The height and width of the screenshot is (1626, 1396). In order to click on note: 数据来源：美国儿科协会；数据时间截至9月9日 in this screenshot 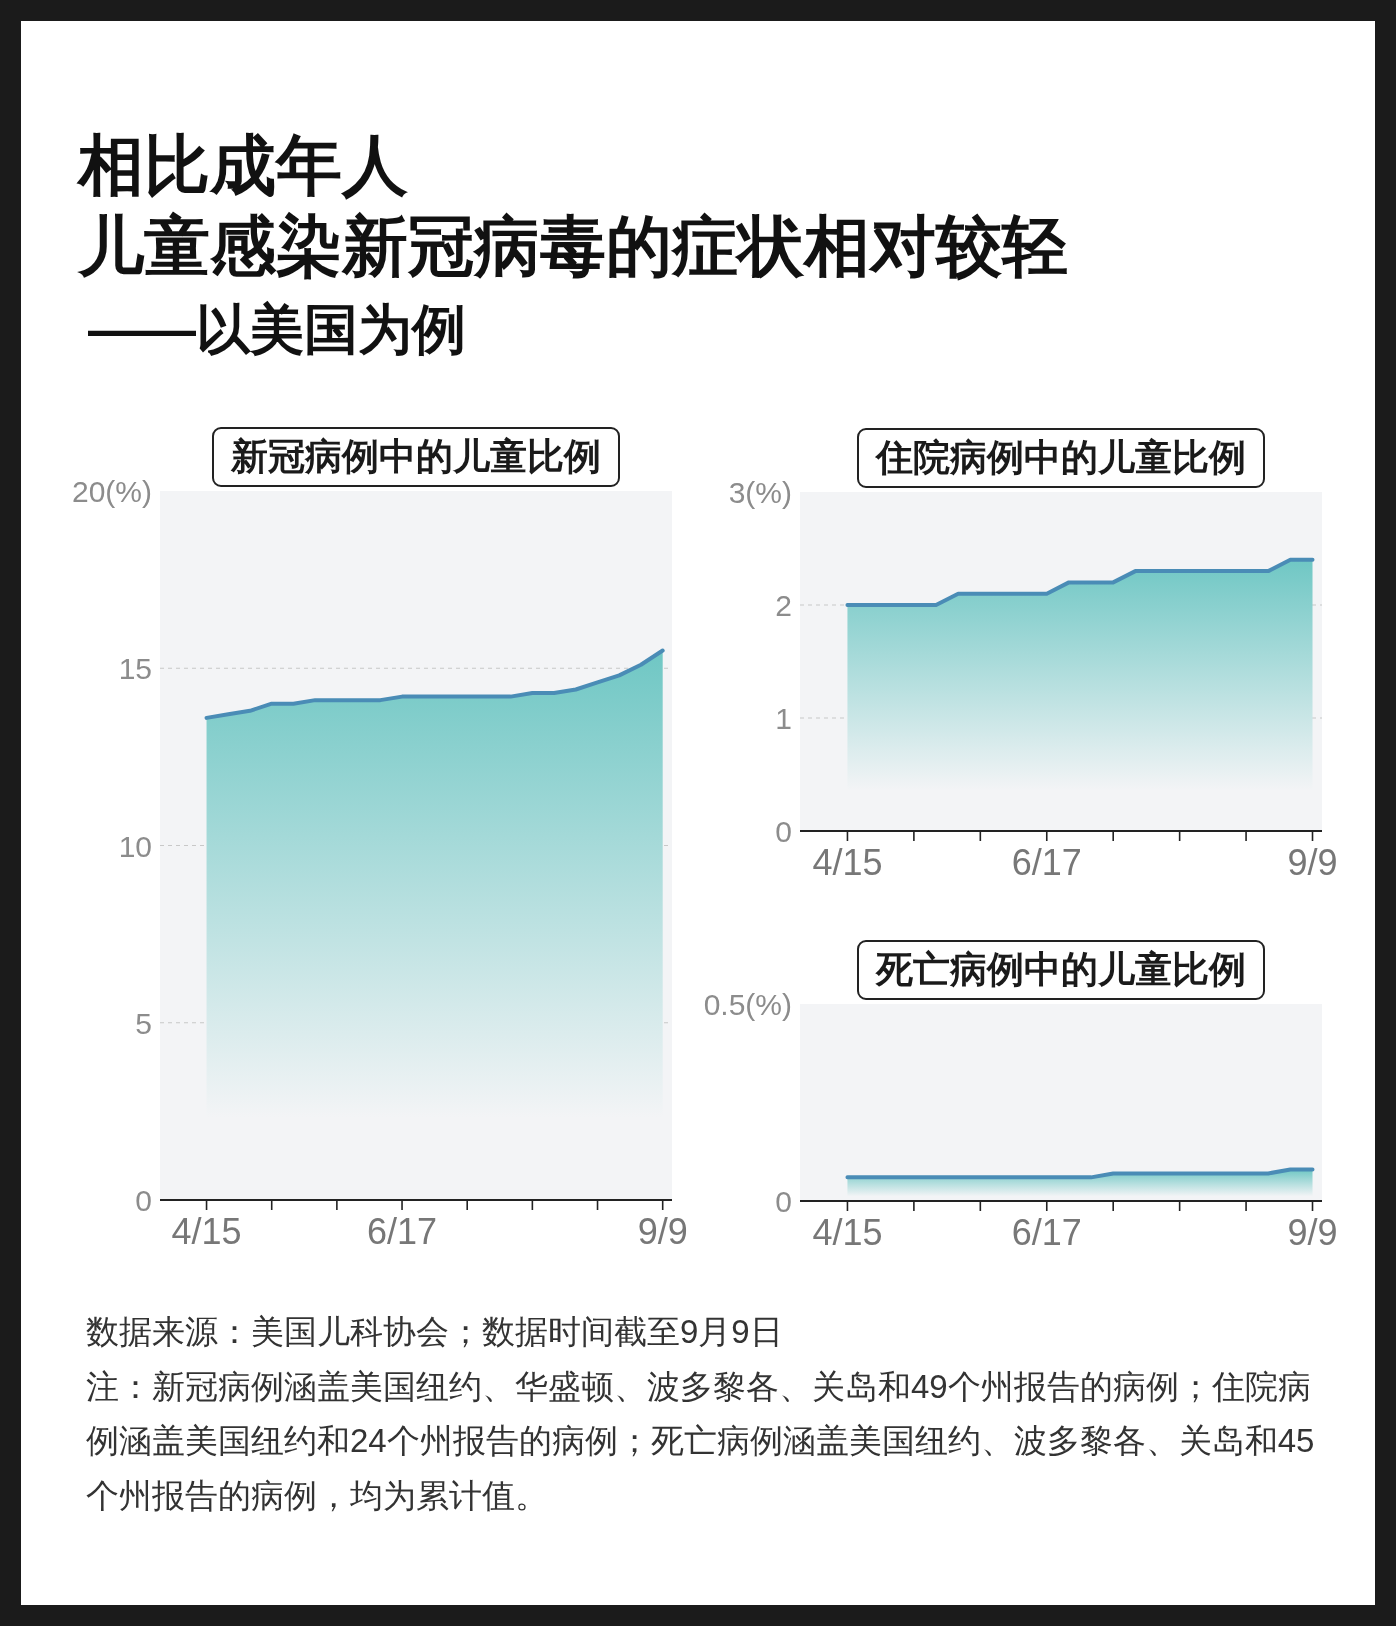, I will do `click(434, 1331)`.